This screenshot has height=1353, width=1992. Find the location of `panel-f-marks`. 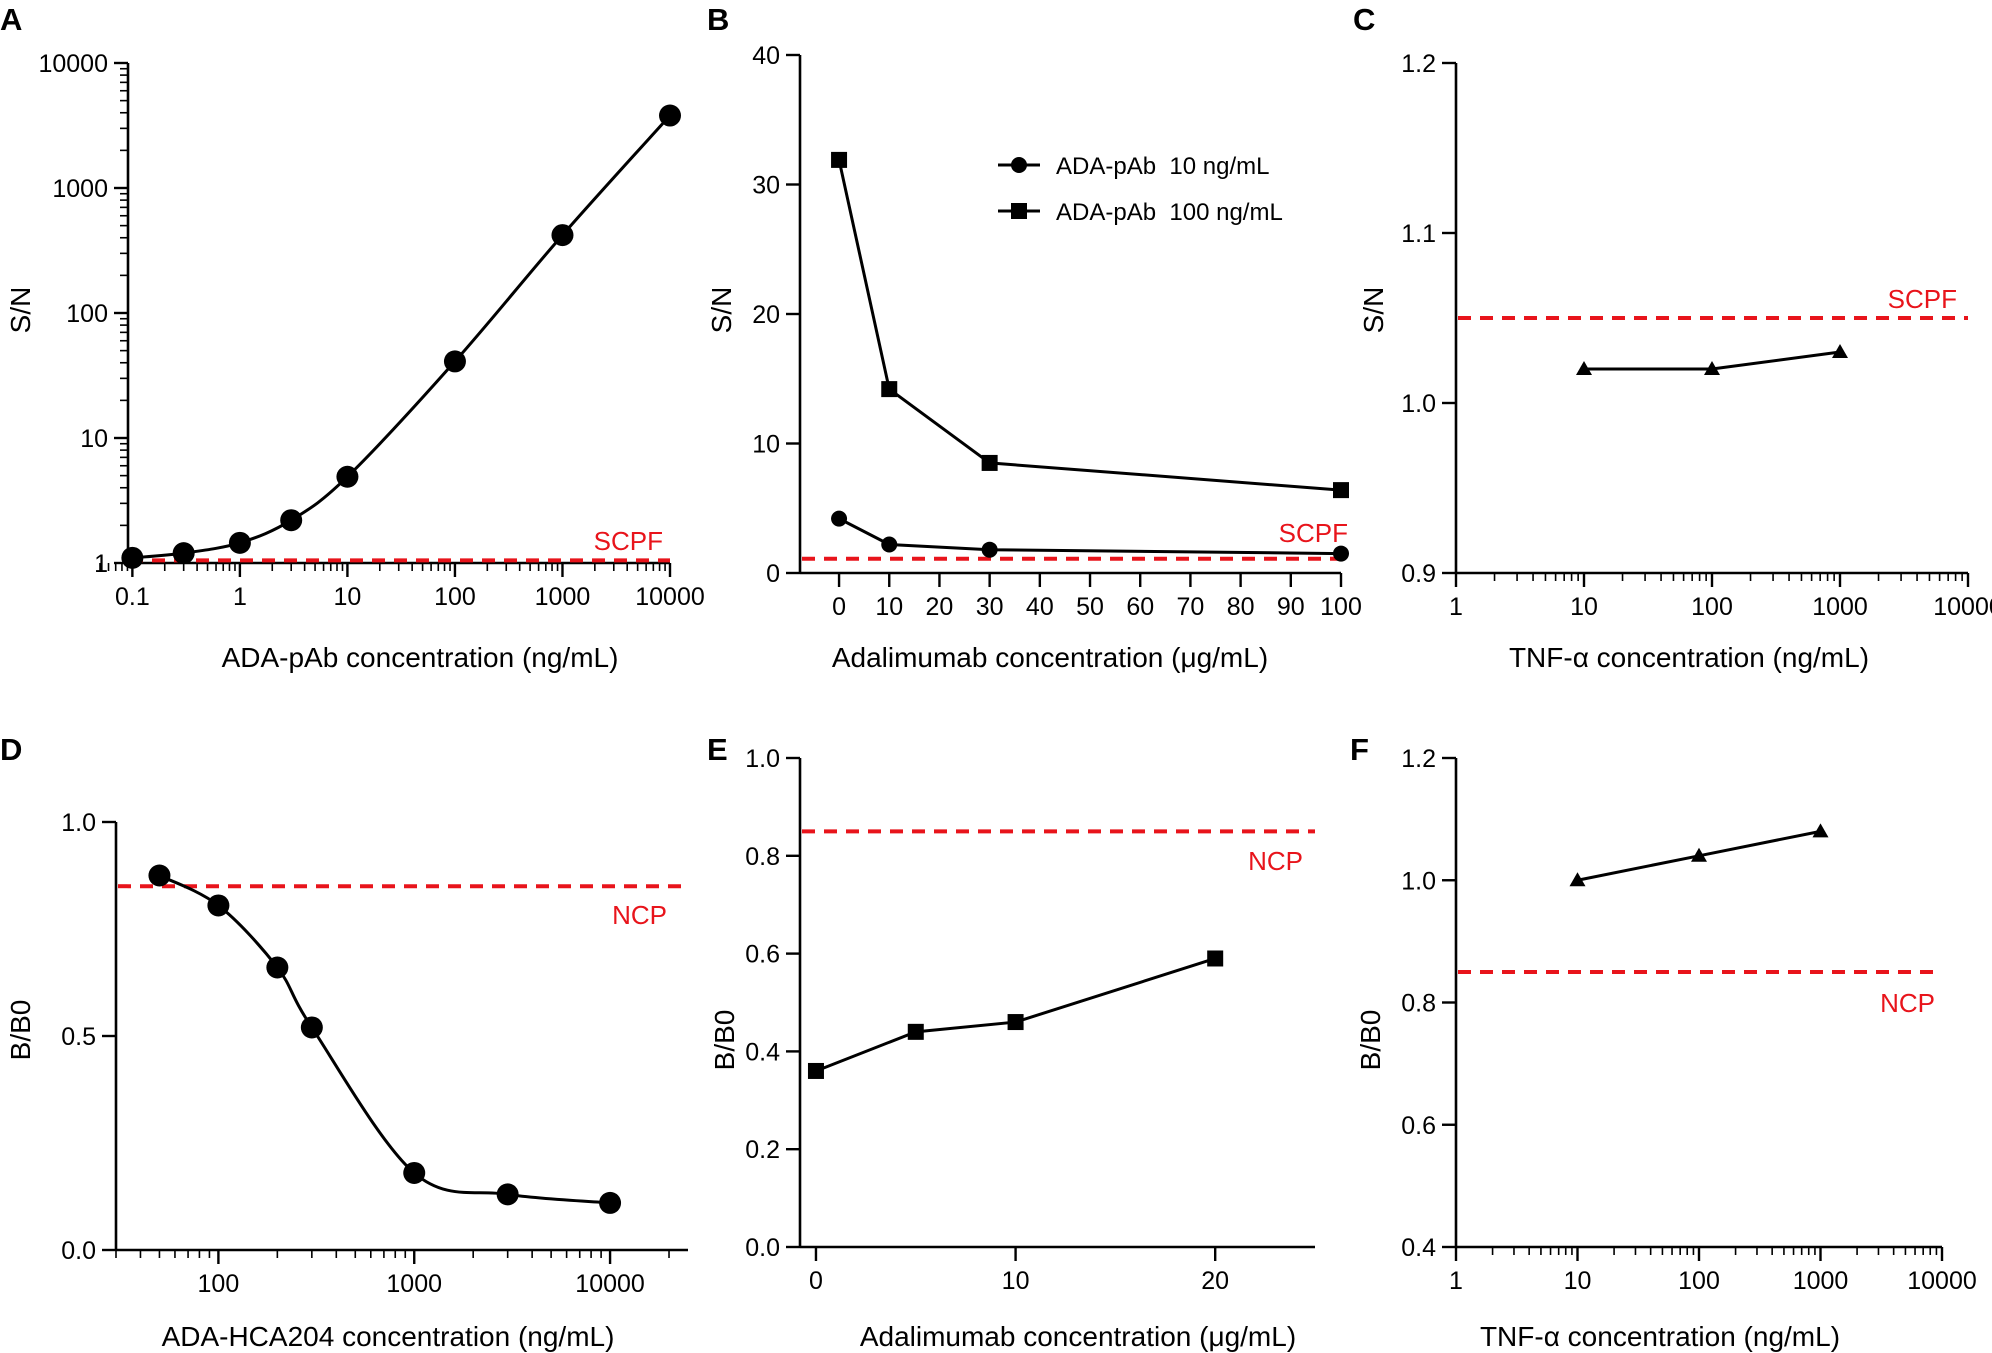

panel-f-marks is located at coordinates (1700, 898).